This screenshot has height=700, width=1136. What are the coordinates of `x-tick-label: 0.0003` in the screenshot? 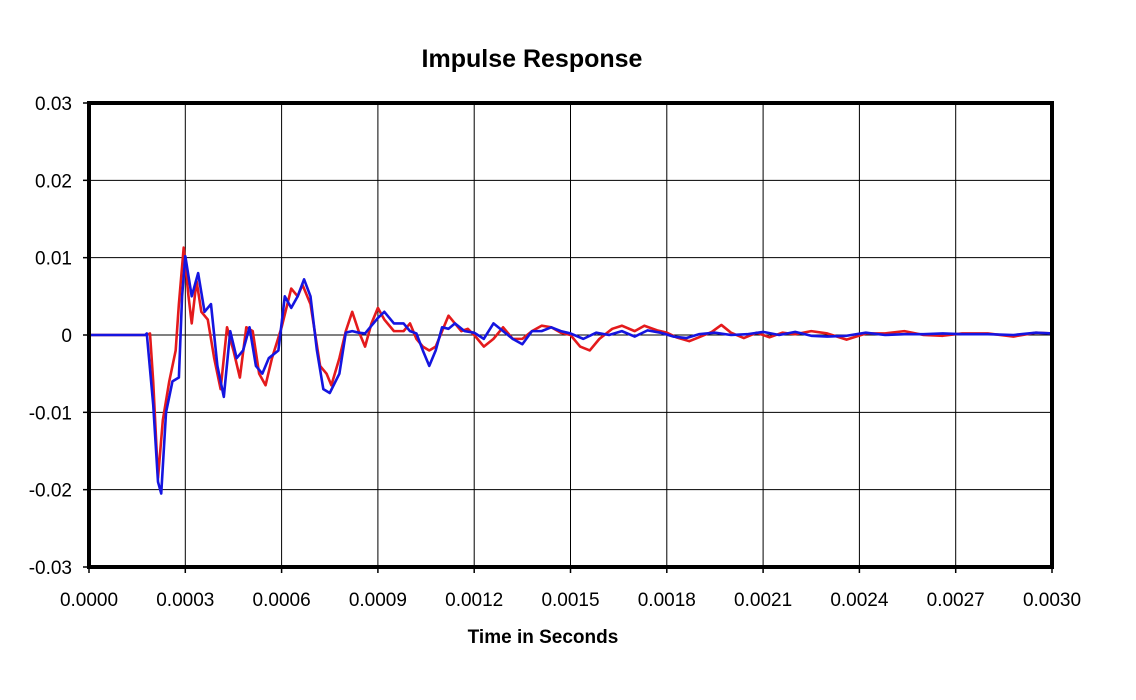 It's located at (185, 600).